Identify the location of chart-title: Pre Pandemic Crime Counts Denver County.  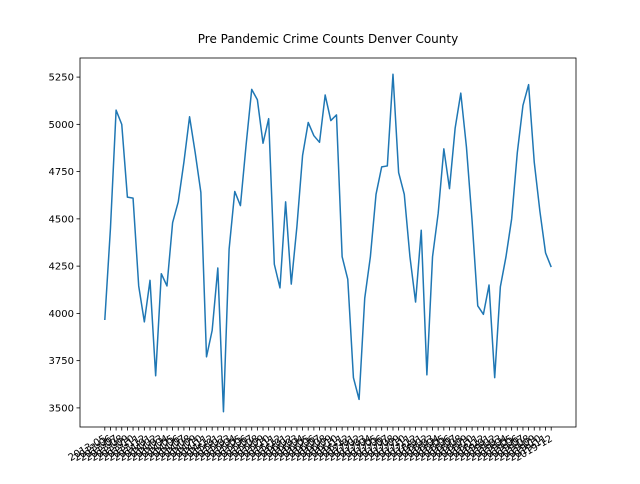
(328, 39).